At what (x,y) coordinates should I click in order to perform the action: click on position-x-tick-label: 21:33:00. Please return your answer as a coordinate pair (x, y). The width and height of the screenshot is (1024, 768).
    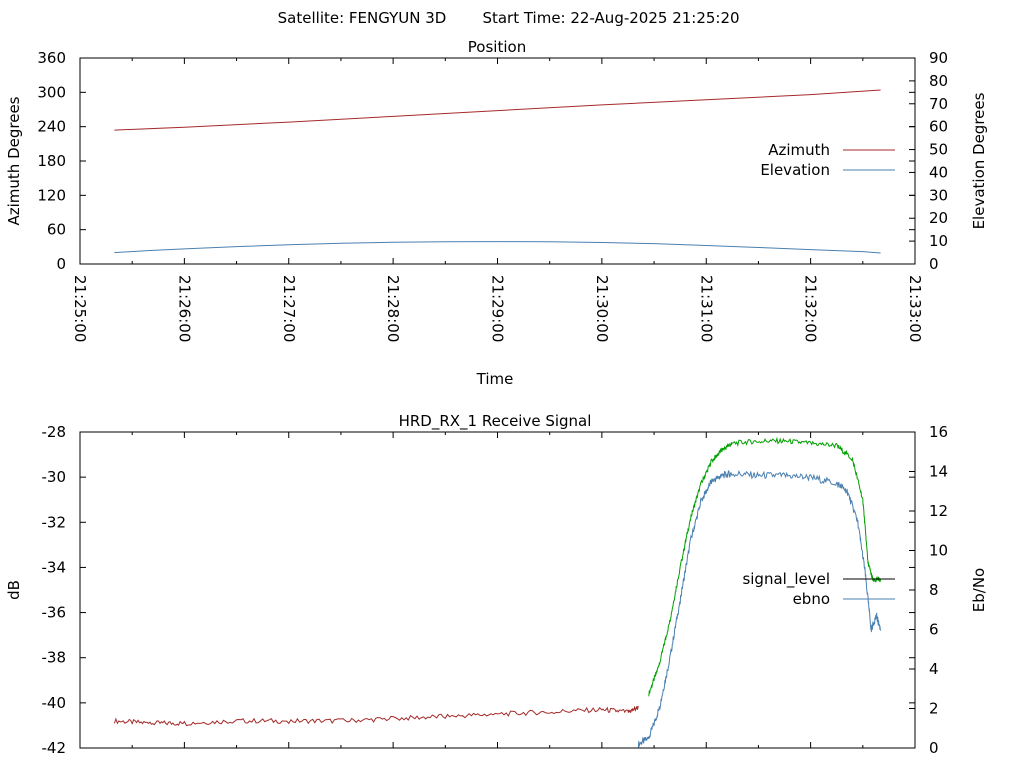
    Looking at the image, I should click on (915, 308).